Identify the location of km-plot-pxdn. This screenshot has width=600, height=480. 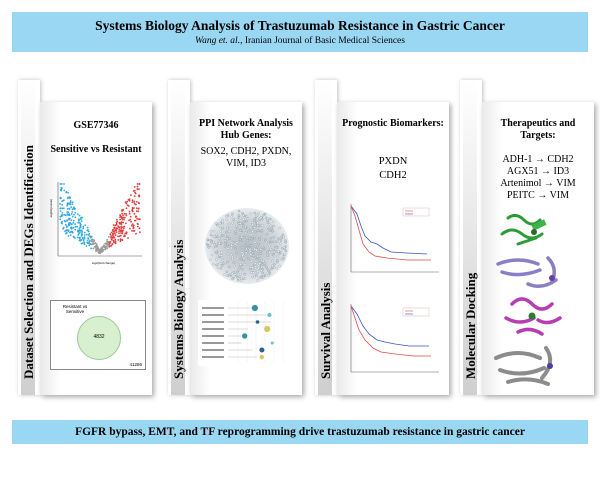
(394, 238).